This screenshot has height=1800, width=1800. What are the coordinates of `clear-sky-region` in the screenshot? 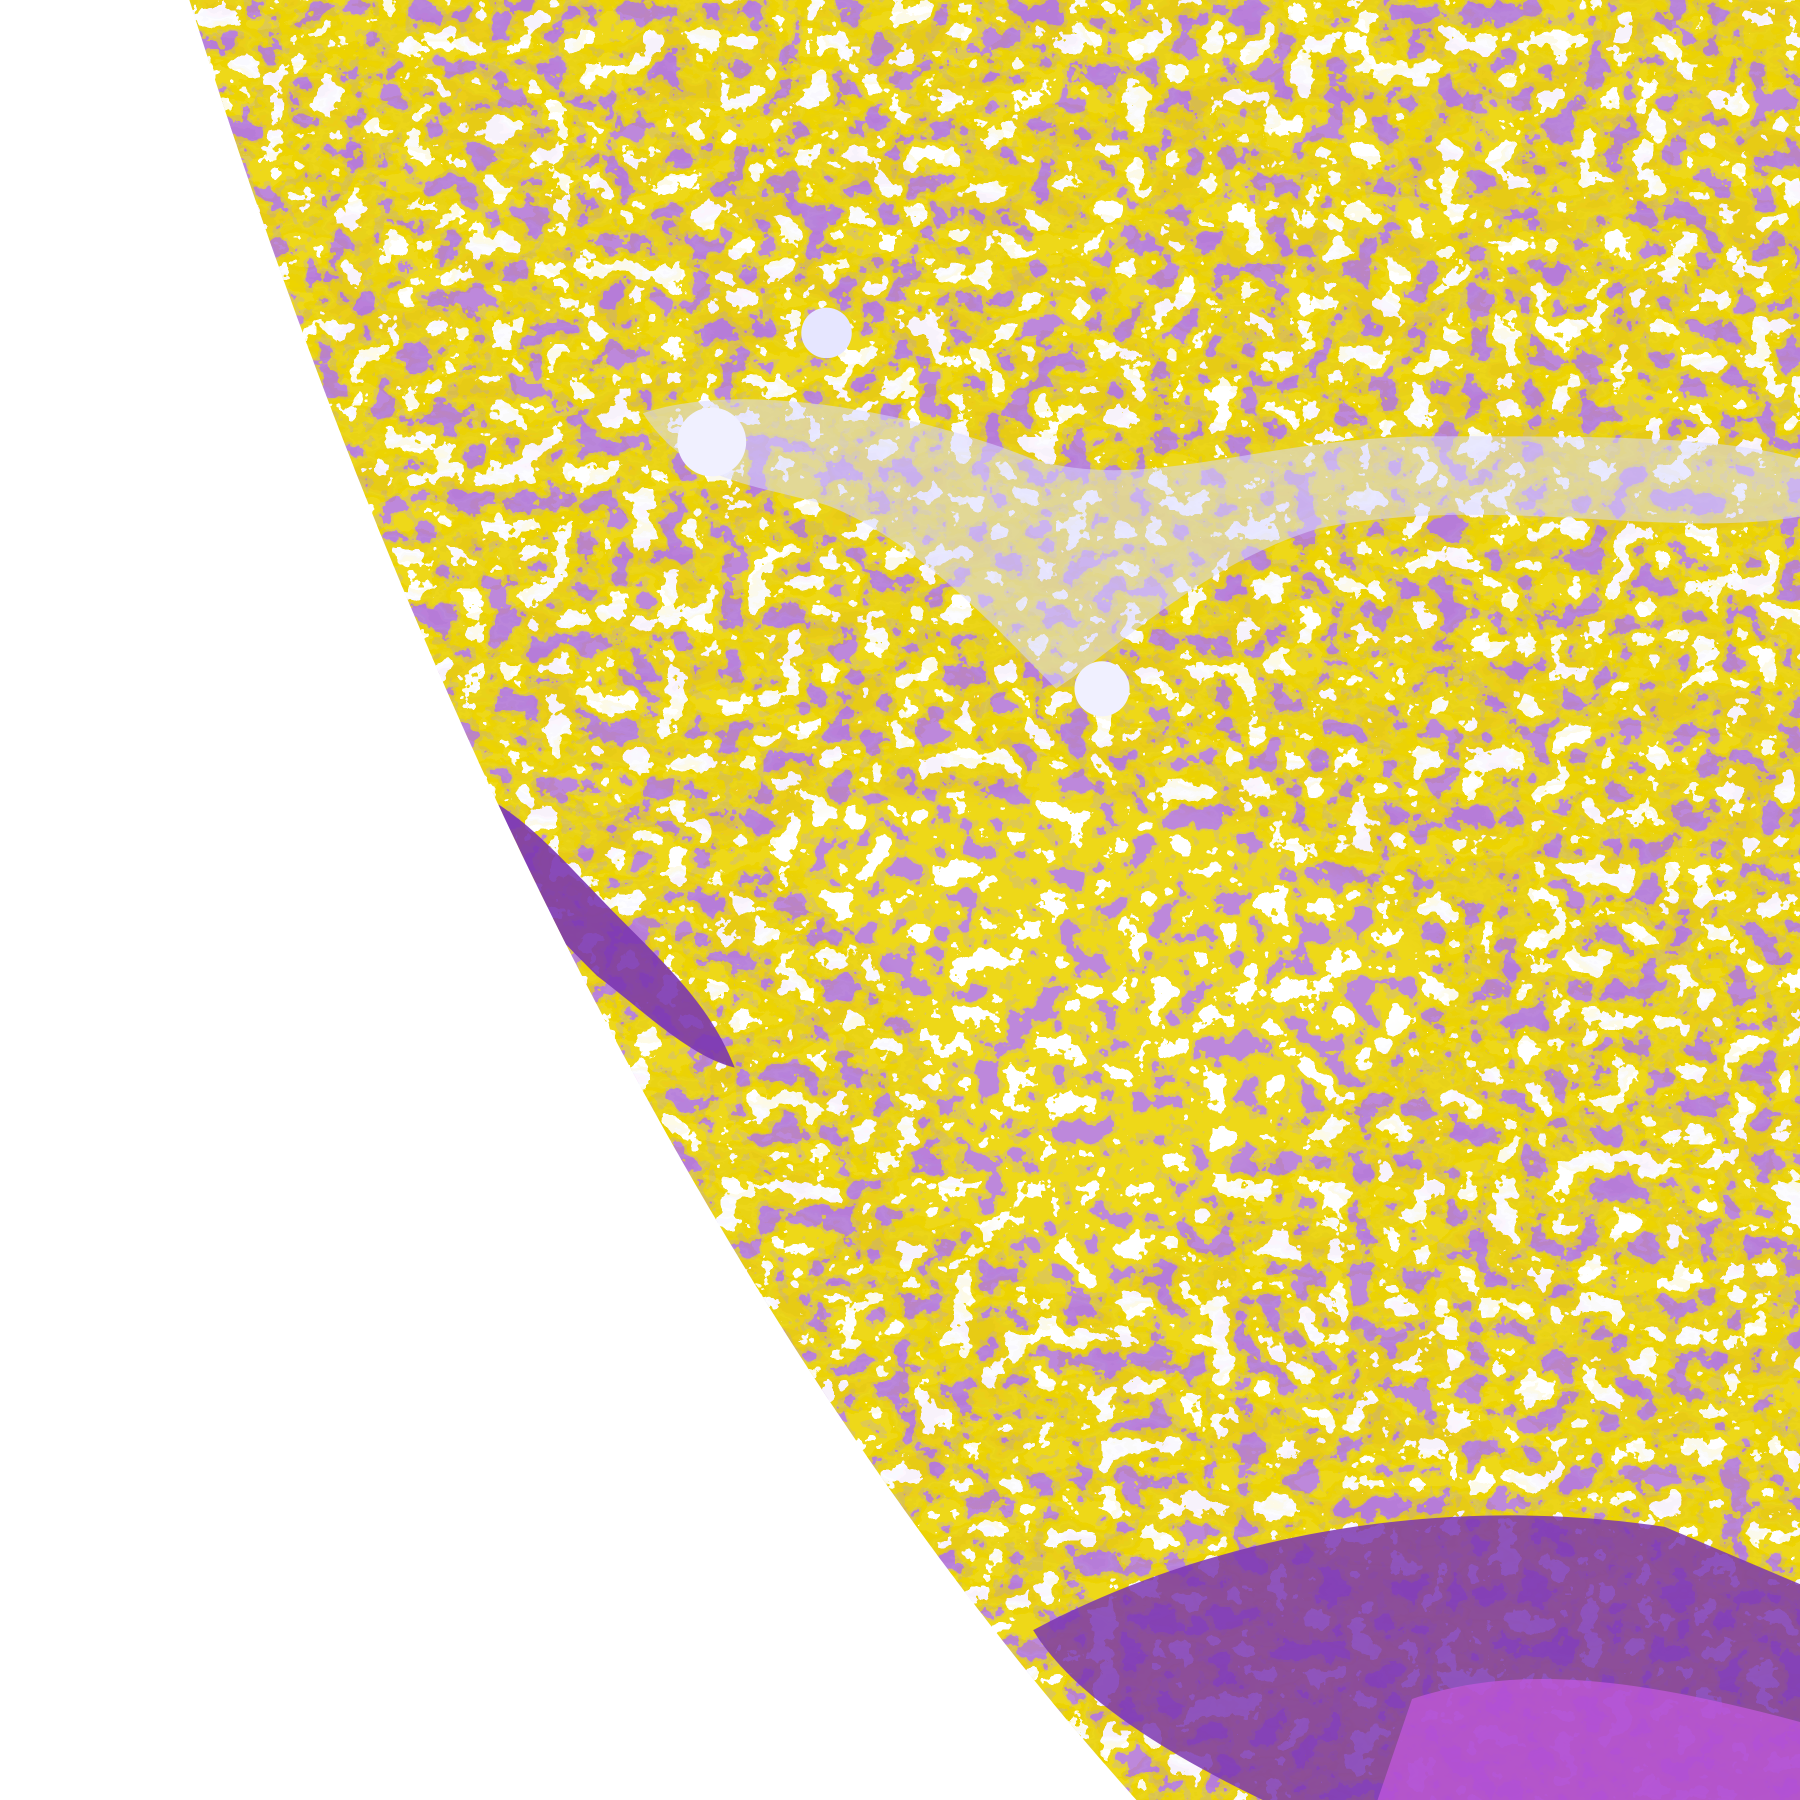 It's located at (1113, 1045).